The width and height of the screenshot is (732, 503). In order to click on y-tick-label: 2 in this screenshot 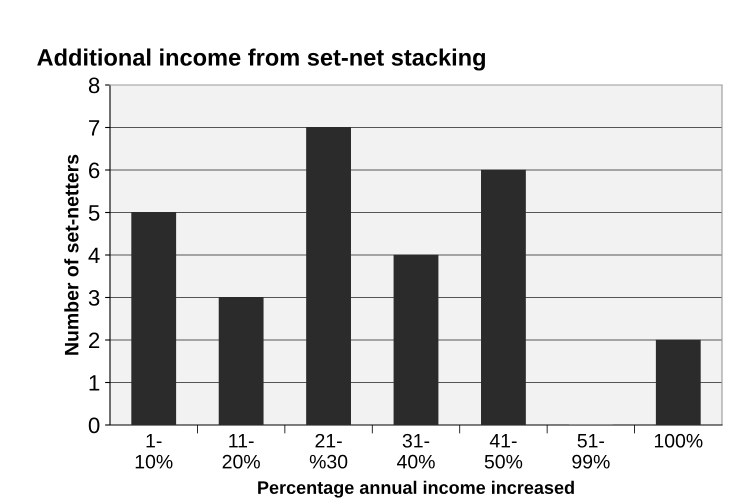, I will do `click(94, 340)`.